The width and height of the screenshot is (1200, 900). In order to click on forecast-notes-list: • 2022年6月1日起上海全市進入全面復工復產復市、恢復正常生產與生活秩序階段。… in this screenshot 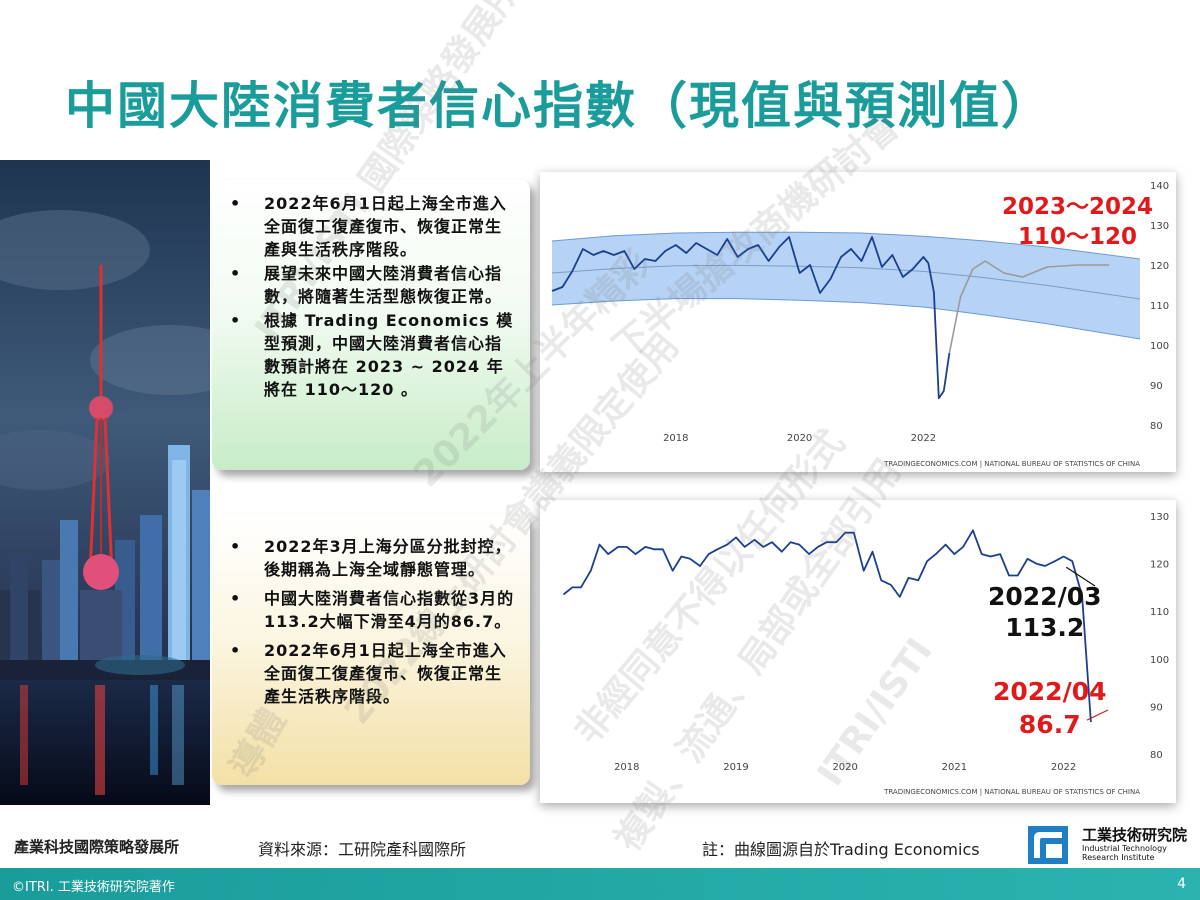, I will do `click(371, 290)`.